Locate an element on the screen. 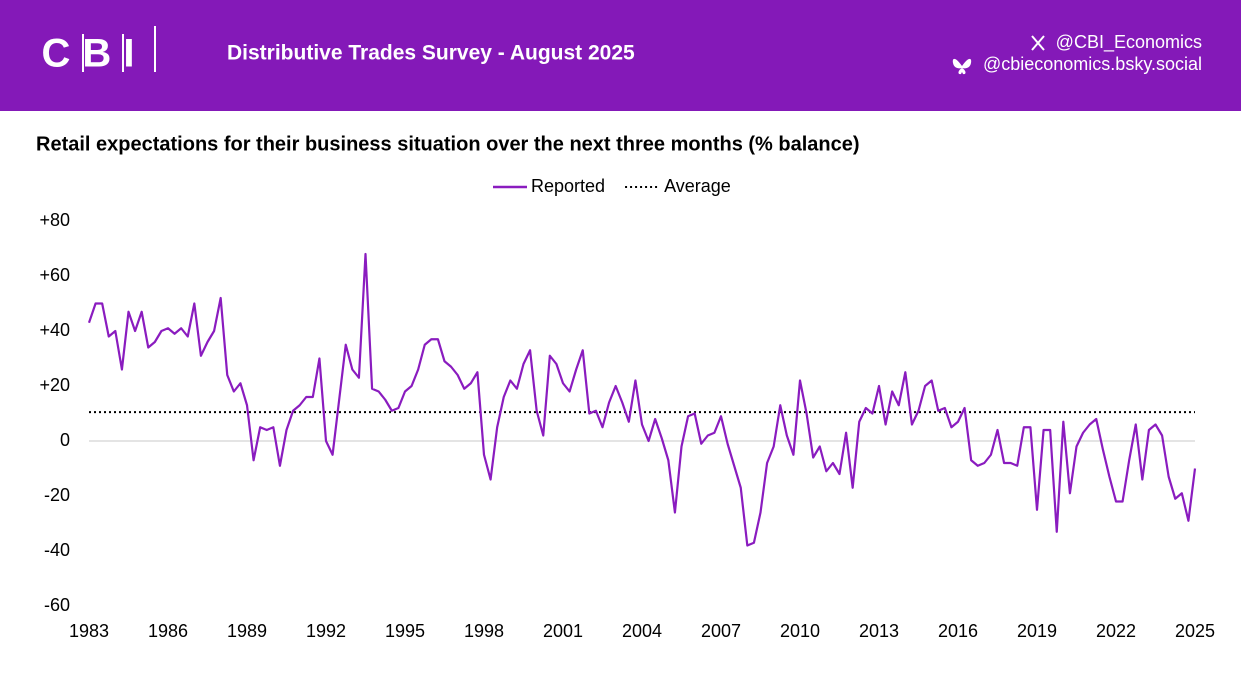  logo: CBI is located at coordinates (94, 54).